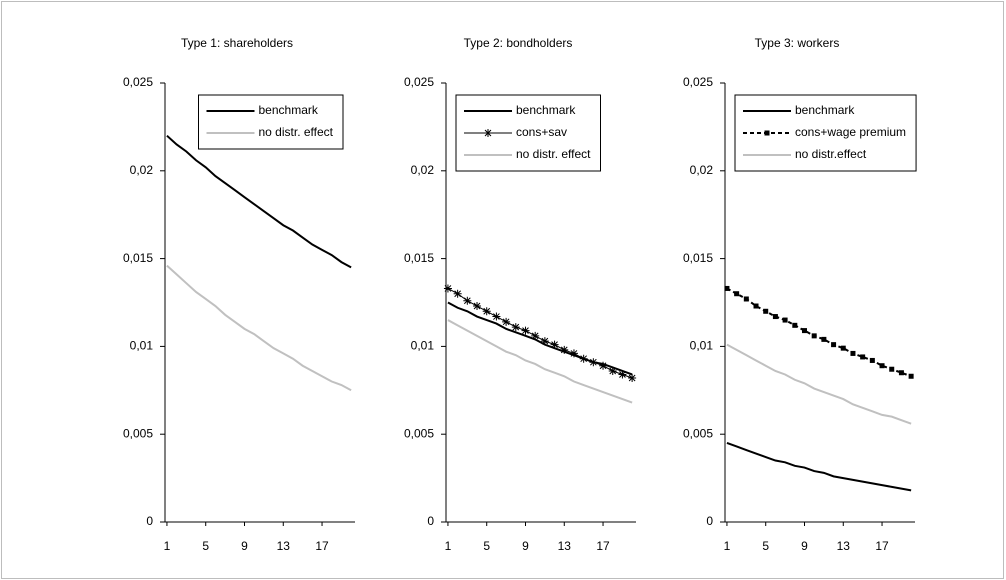 This screenshot has width=1006, height=580. I want to click on legend: benchmark no distr. effect, so click(271, 122).